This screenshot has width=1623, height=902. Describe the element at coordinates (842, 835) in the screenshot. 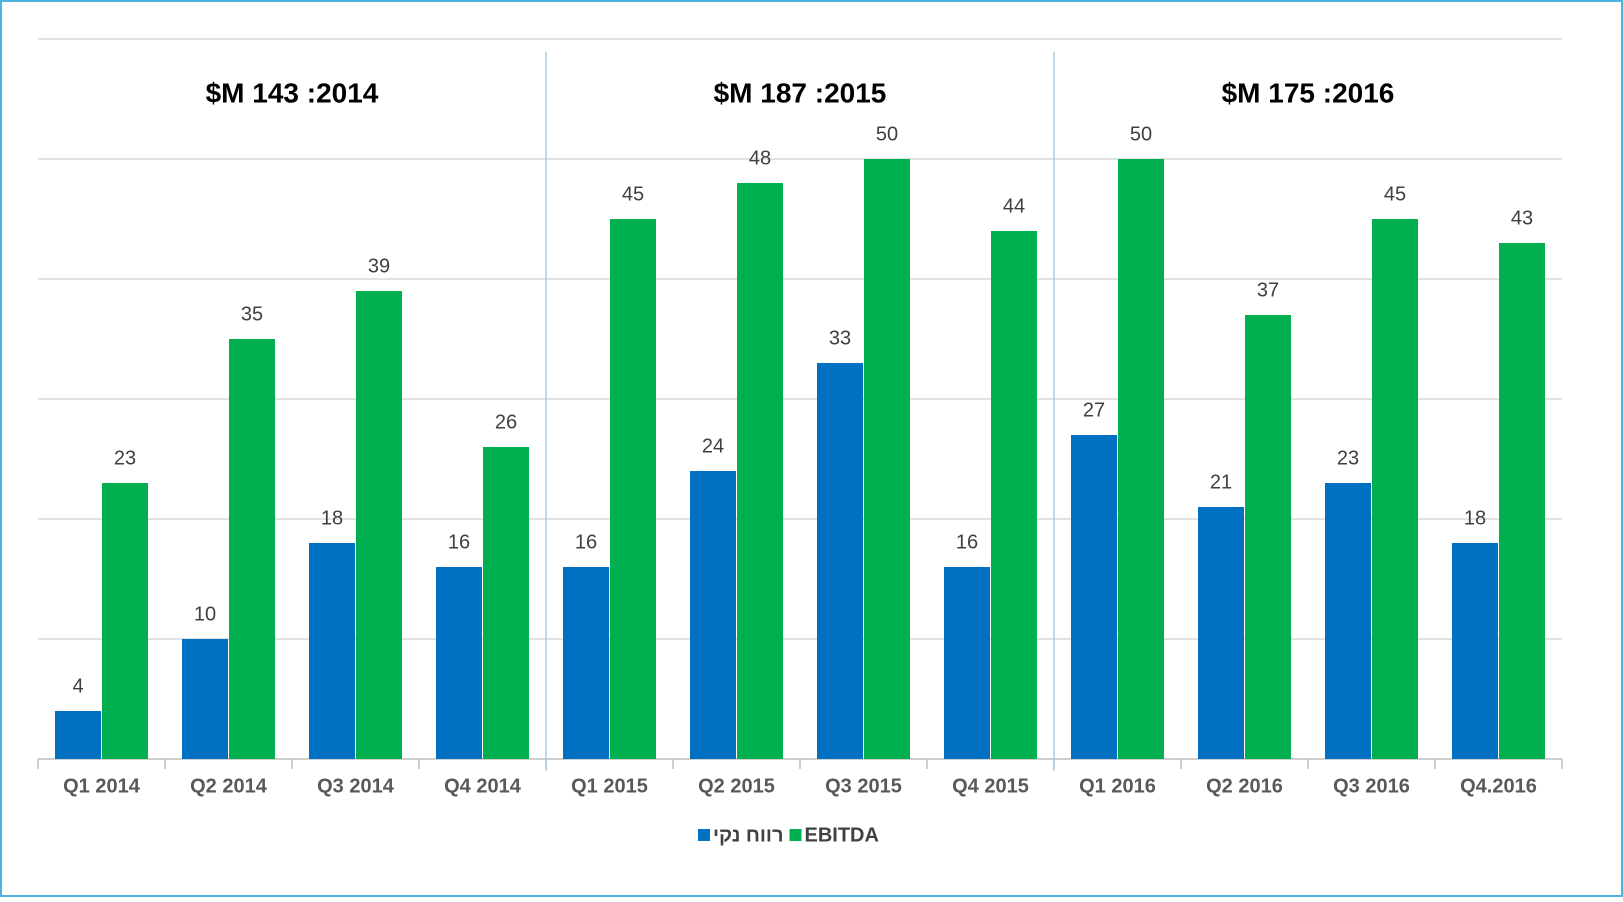

I see `legend-label: EBITDA` at that location.